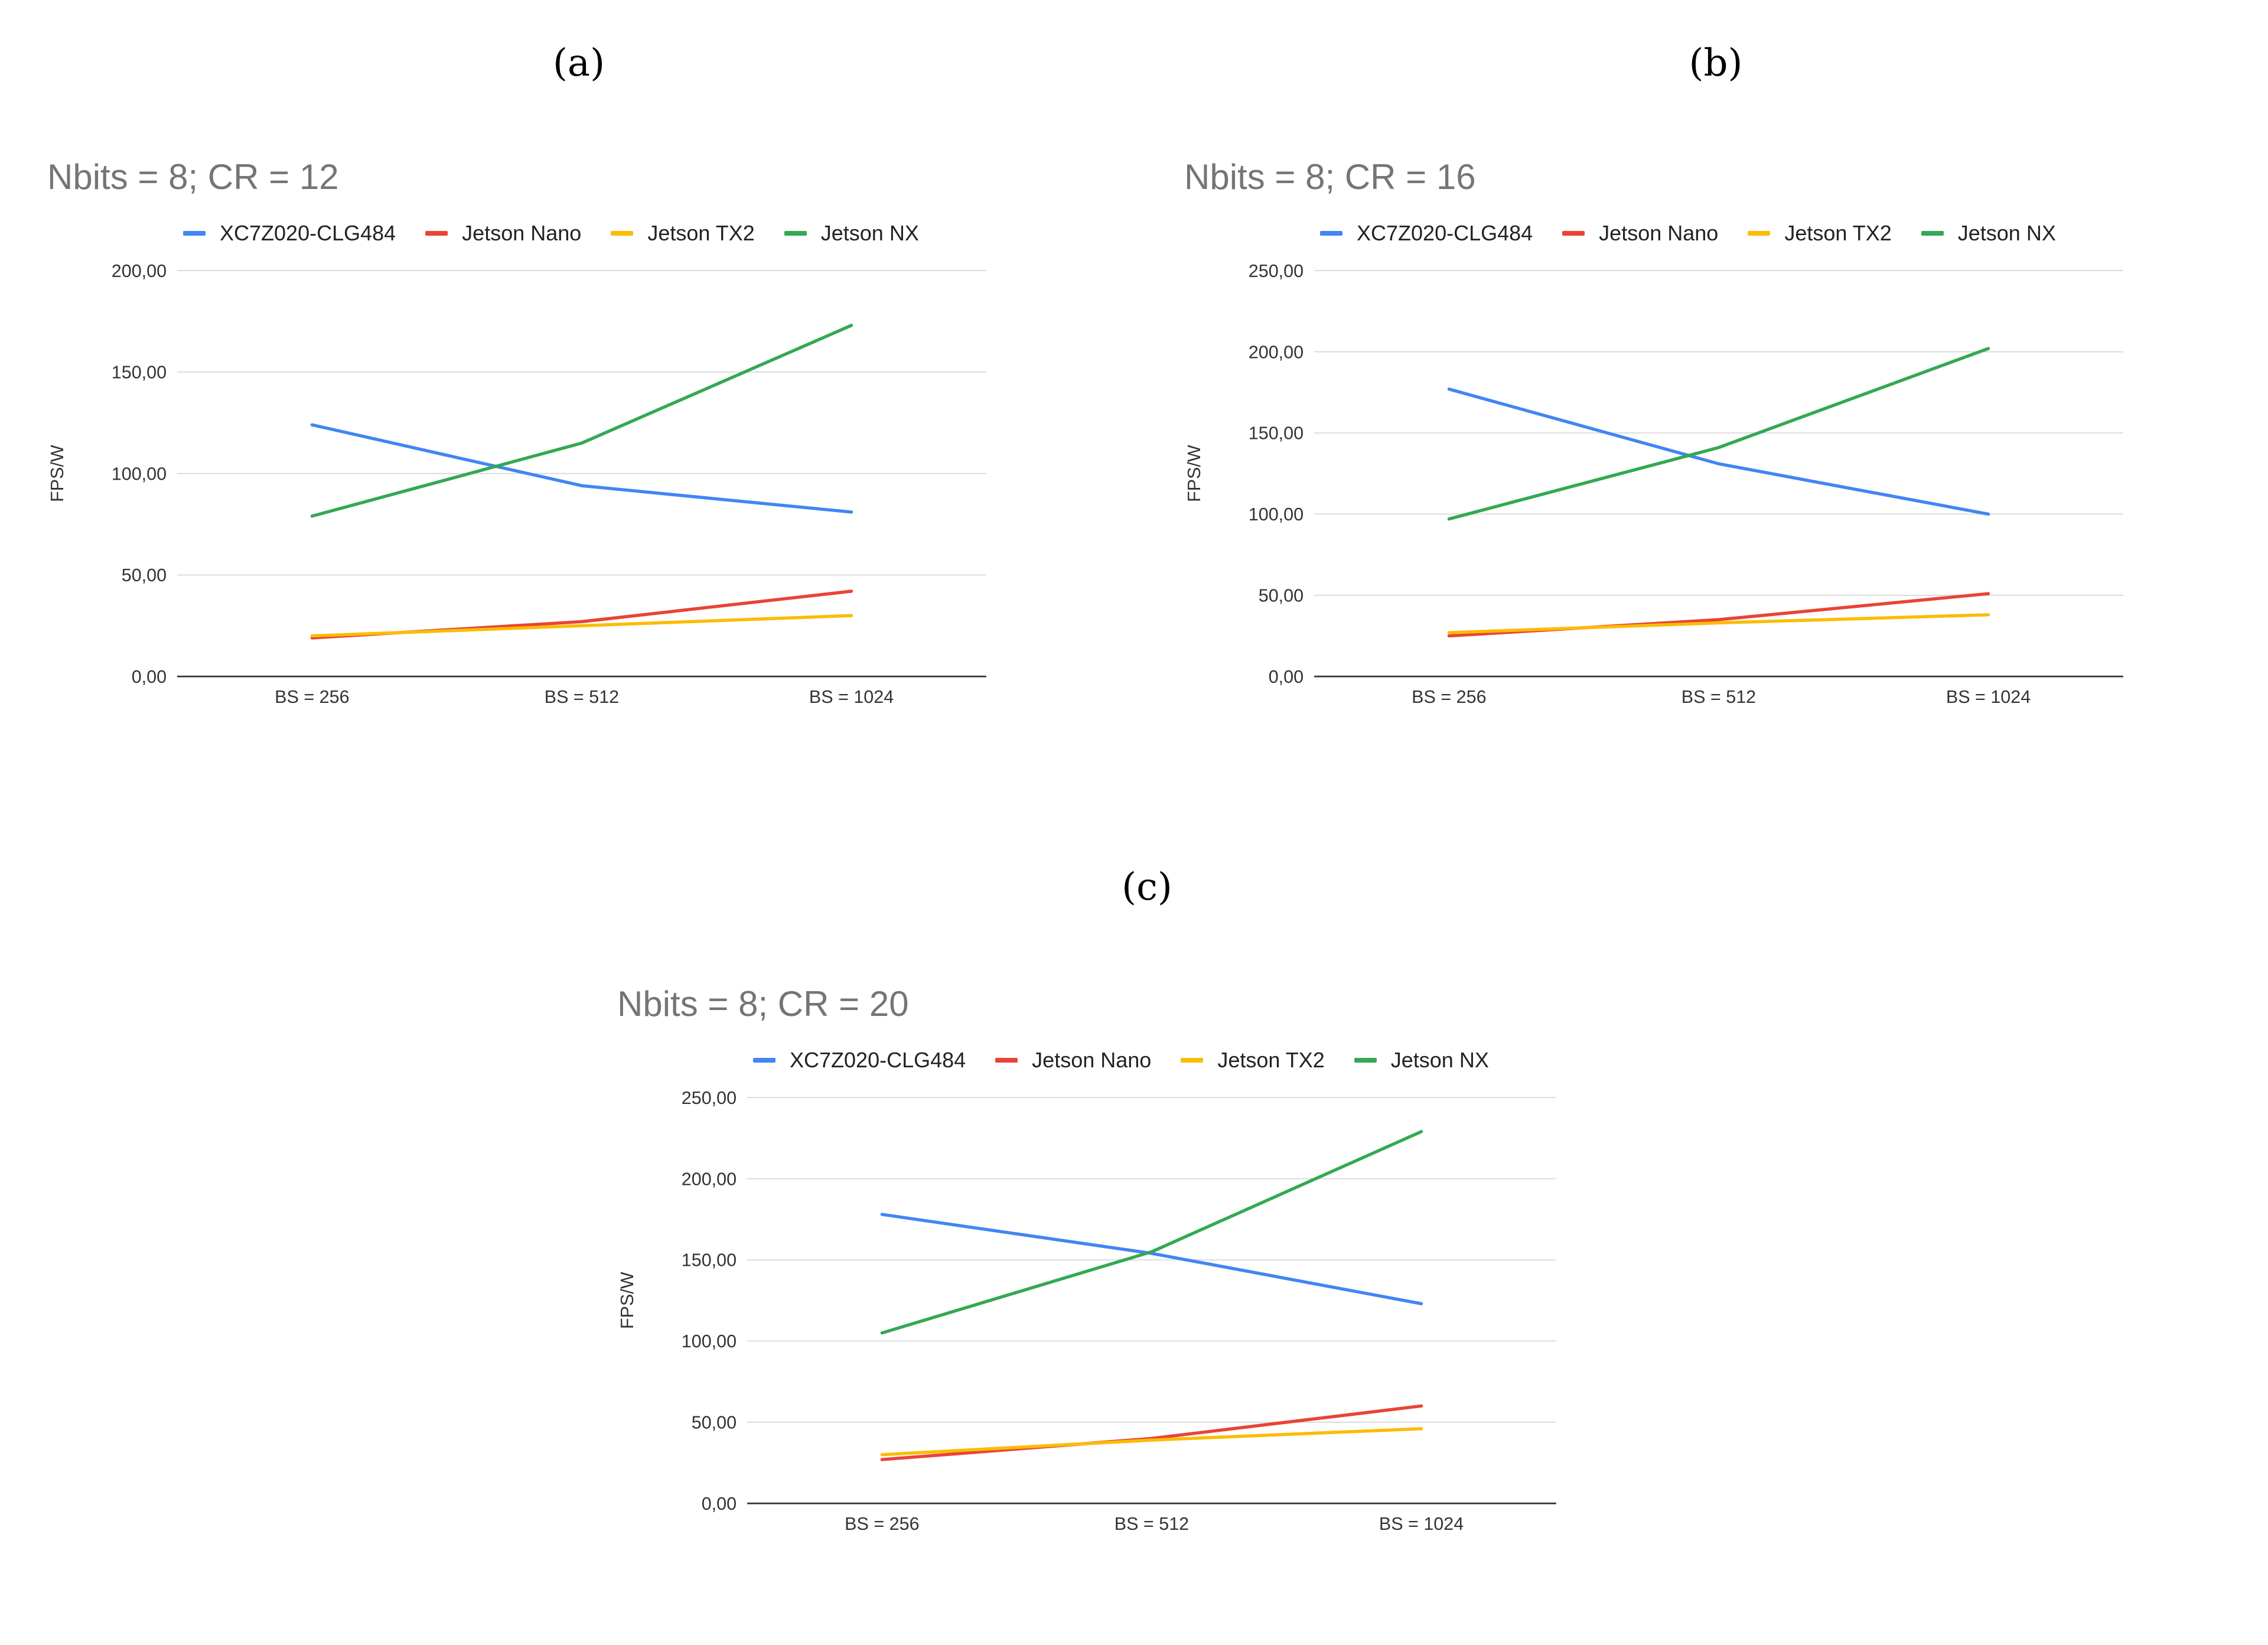 The height and width of the screenshot is (1645, 2268). What do you see at coordinates (1330, 177) in the screenshot?
I see `chart-title: Nbits = 8; CR = 16` at bounding box center [1330, 177].